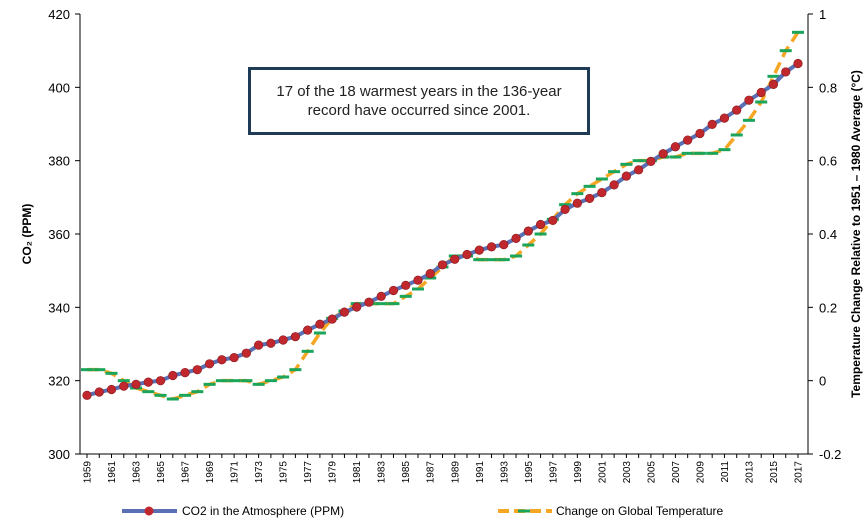 The image size is (868, 527). I want to click on x-tick-label: 2011, so click(725, 472).